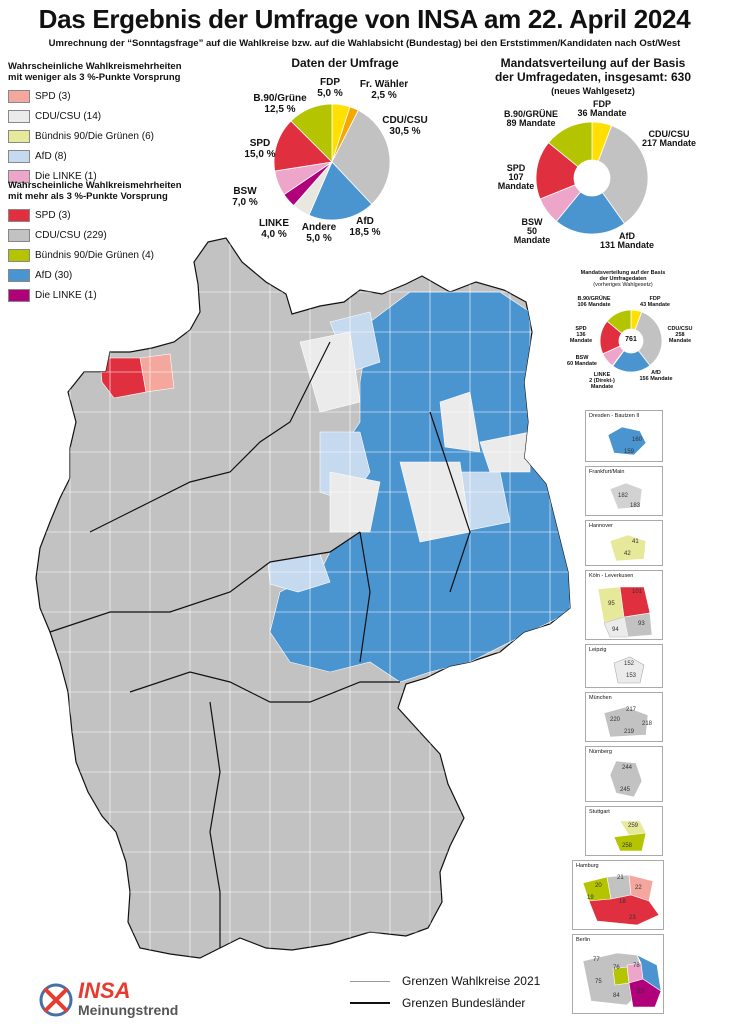  I want to click on label-linke-name: LINKE, so click(274, 223).